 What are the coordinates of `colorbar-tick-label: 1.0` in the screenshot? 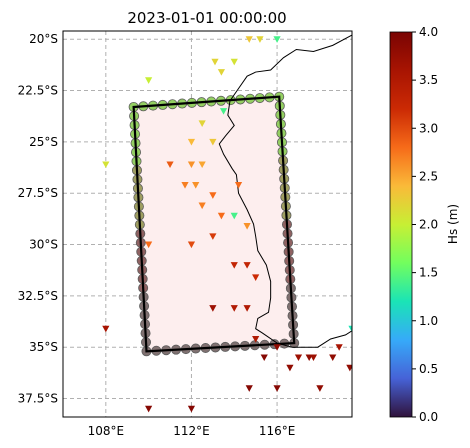 It's located at (428, 321).